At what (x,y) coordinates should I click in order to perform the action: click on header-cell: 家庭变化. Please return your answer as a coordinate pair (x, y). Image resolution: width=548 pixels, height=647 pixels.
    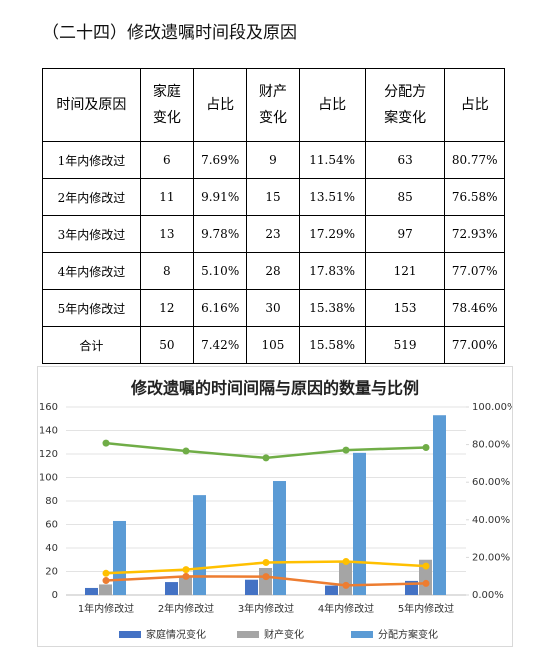
    Looking at the image, I should click on (166, 105).